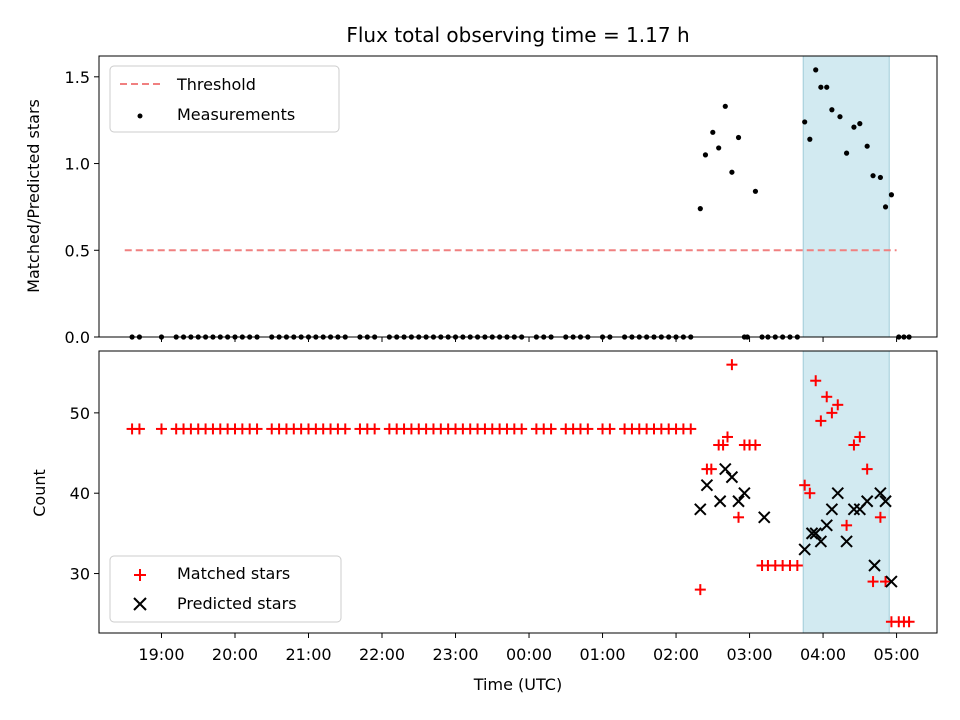  I want to click on bottom-ytick-label: 30, so click(80, 574).